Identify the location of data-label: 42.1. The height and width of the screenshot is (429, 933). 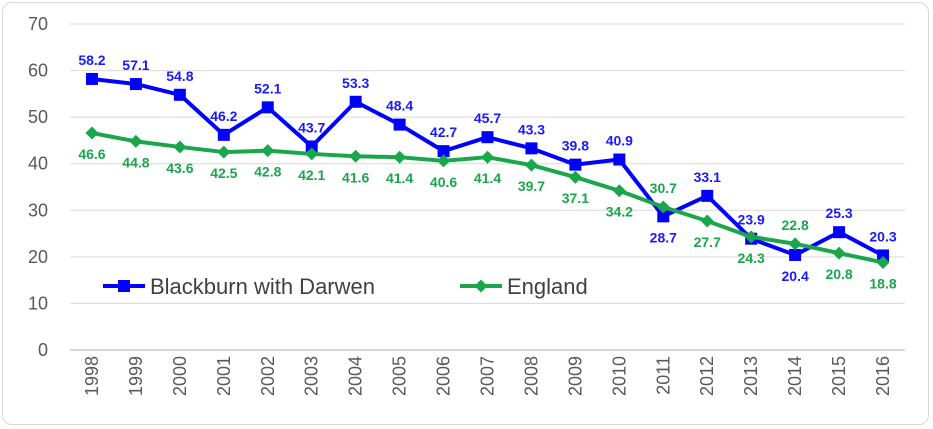
(311, 175).